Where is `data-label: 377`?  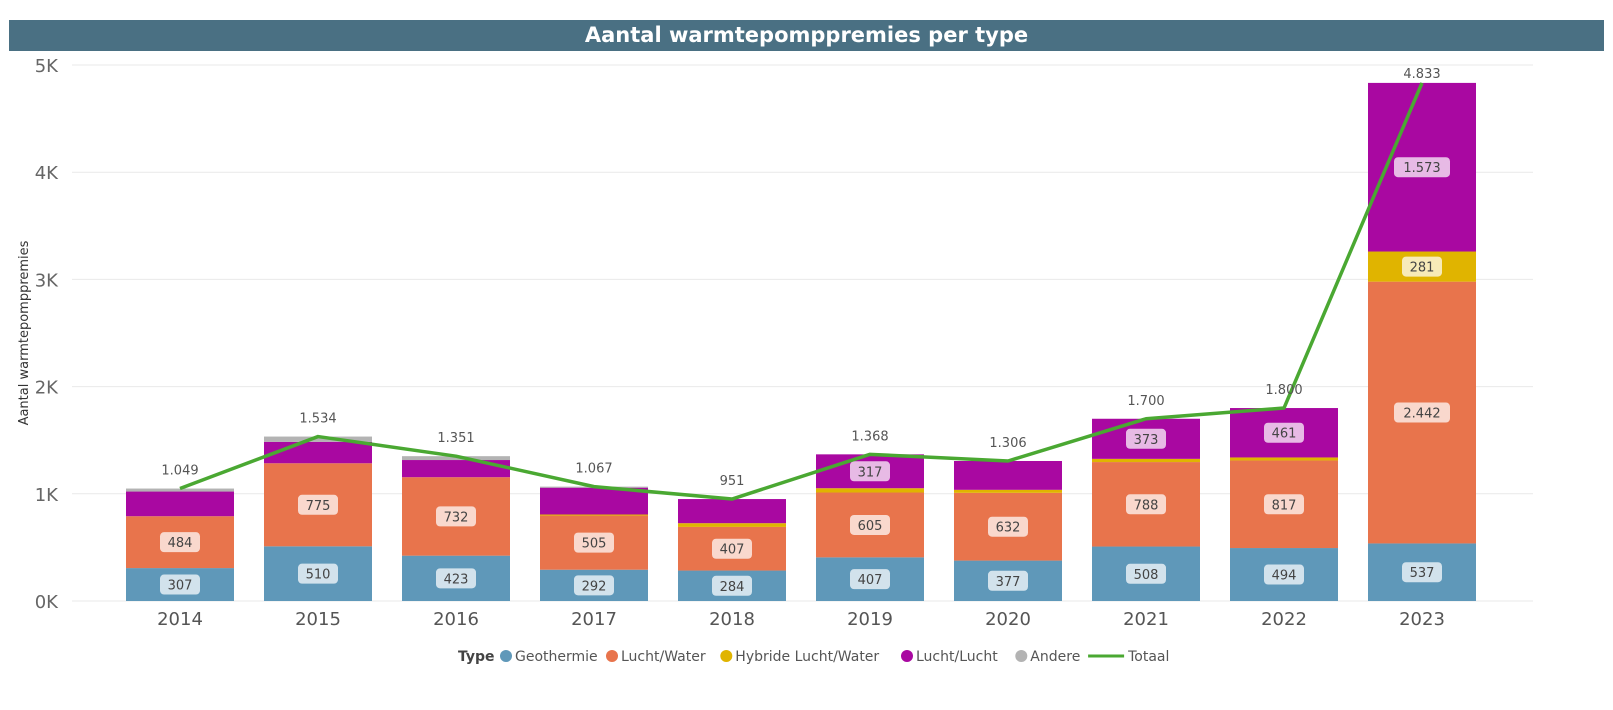 data-label: 377 is located at coordinates (1008, 582).